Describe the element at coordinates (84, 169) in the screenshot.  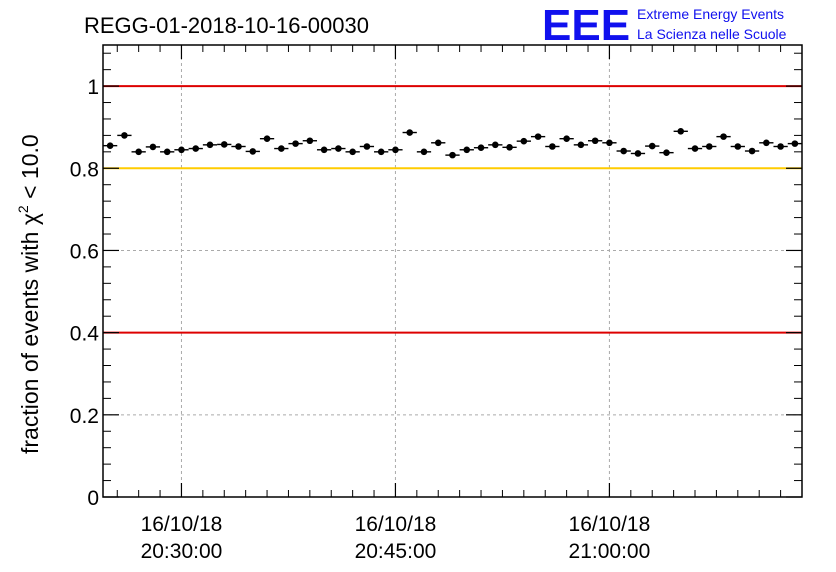
I see `y-tick-label: 0.8` at that location.